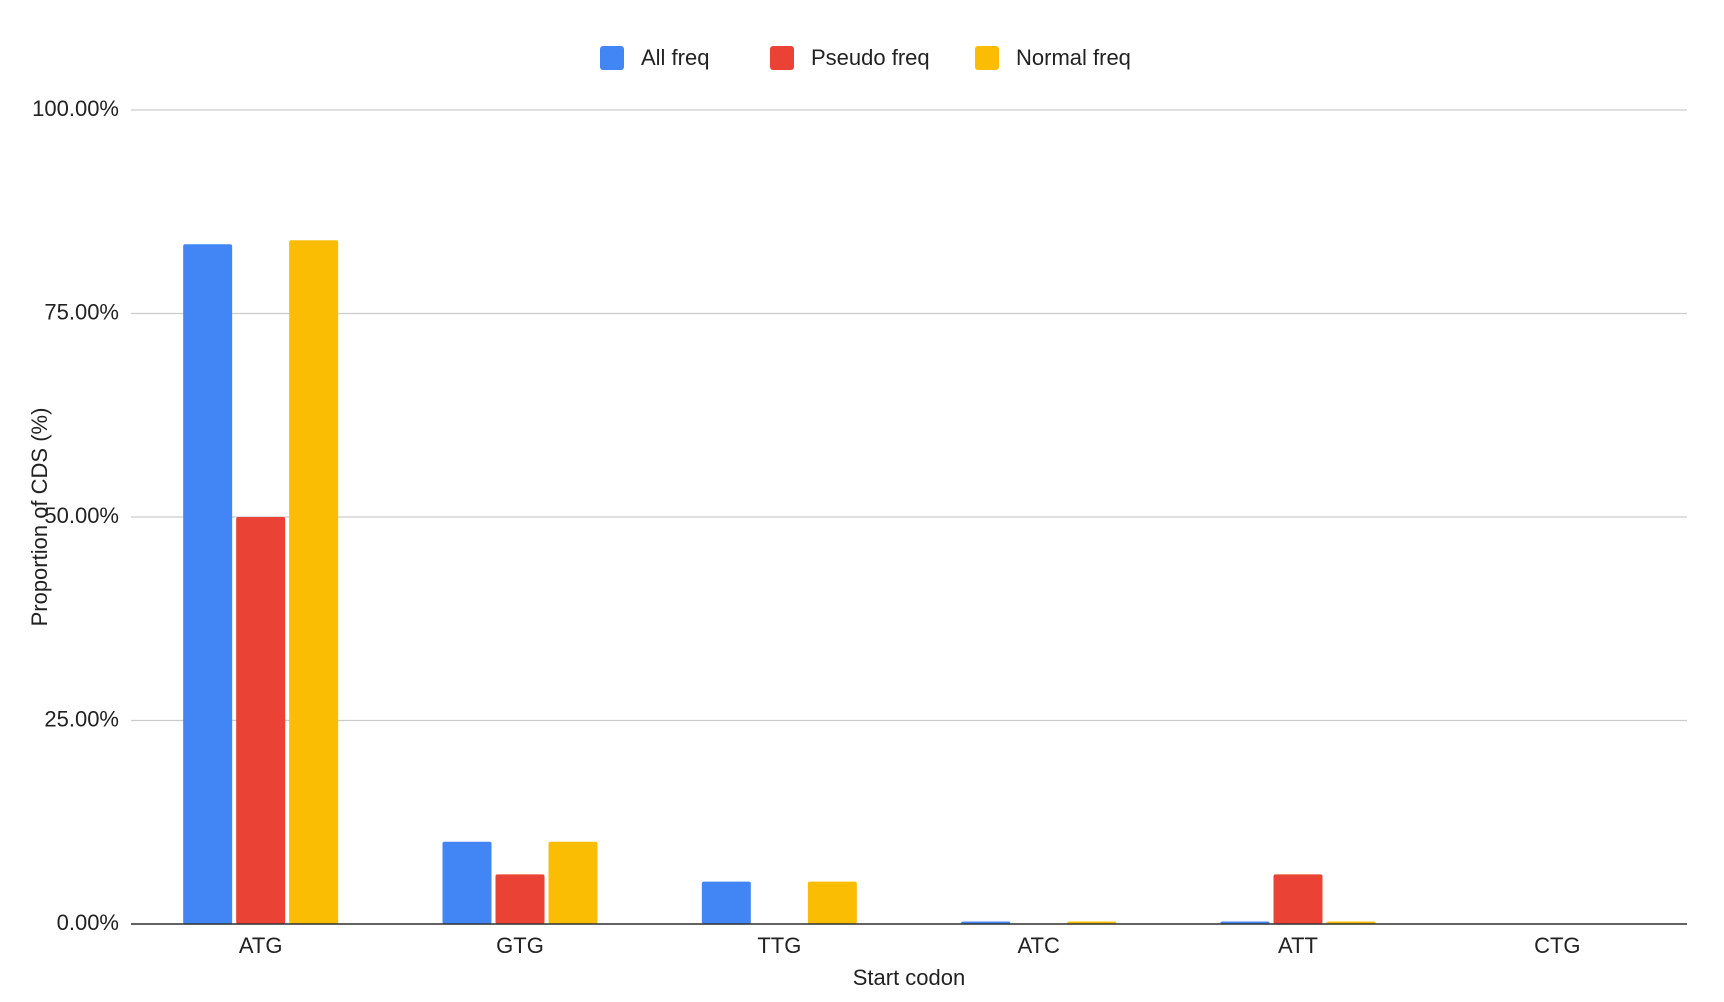  Describe the element at coordinates (520, 945) in the screenshot. I see `x-tick-label: GTG` at that location.